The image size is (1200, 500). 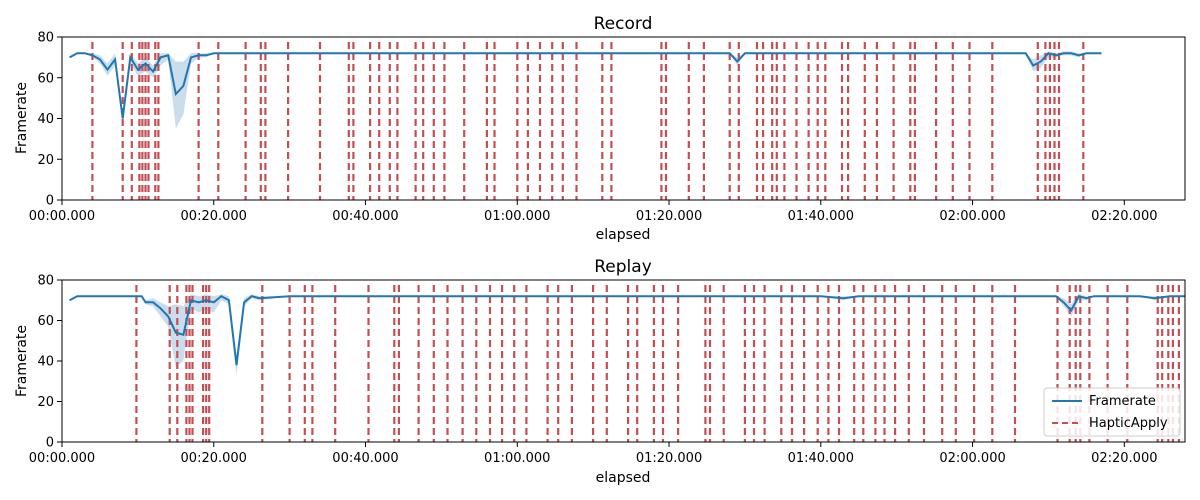 What do you see at coordinates (972, 216) in the screenshot?
I see `record-xtick-label-6: 02:00.000` at bounding box center [972, 216].